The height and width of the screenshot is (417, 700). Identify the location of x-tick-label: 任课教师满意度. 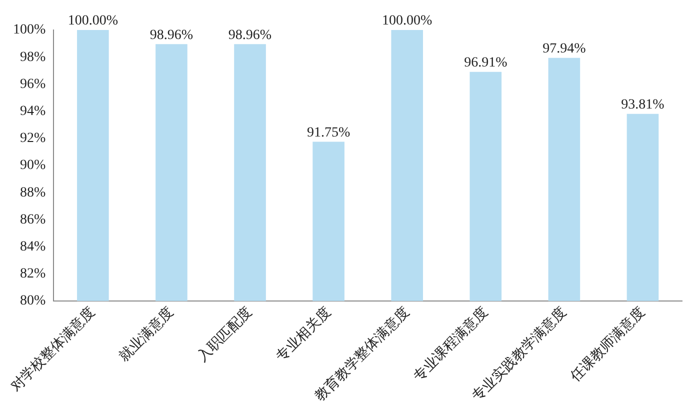
(607, 345).